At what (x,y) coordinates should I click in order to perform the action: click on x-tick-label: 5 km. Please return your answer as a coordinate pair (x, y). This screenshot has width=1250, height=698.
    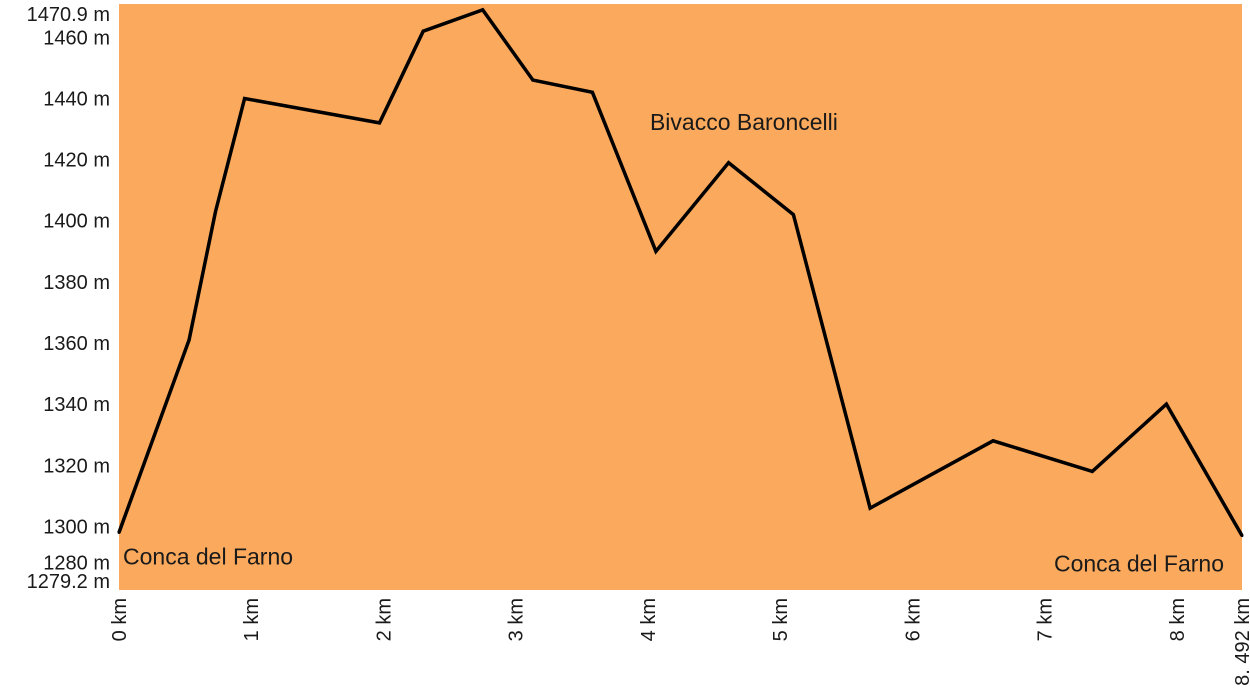
    Looking at the image, I should click on (781, 619).